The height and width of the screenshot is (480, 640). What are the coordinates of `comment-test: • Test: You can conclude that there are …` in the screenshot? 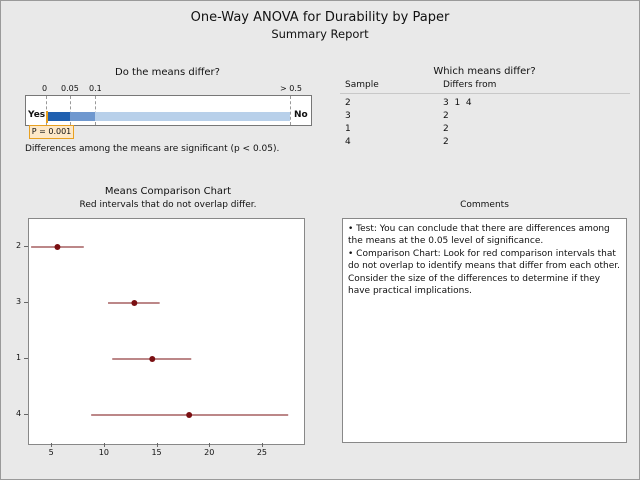 It's located at (479, 235).